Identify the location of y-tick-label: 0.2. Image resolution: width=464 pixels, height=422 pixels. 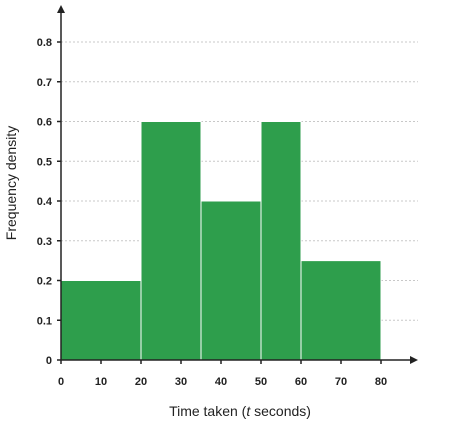
(44, 282).